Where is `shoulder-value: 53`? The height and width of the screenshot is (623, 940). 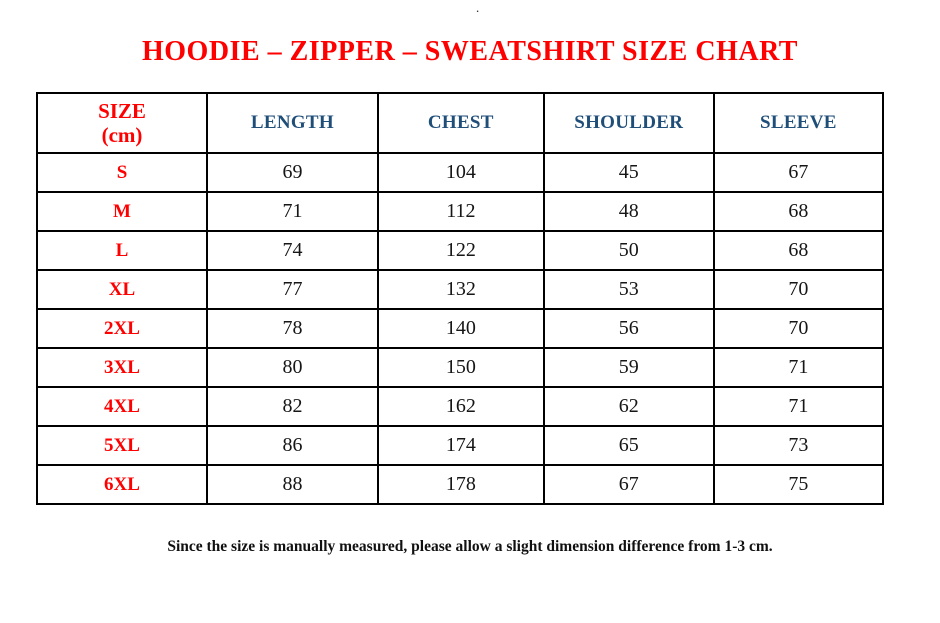 shoulder-value: 53 is located at coordinates (628, 289).